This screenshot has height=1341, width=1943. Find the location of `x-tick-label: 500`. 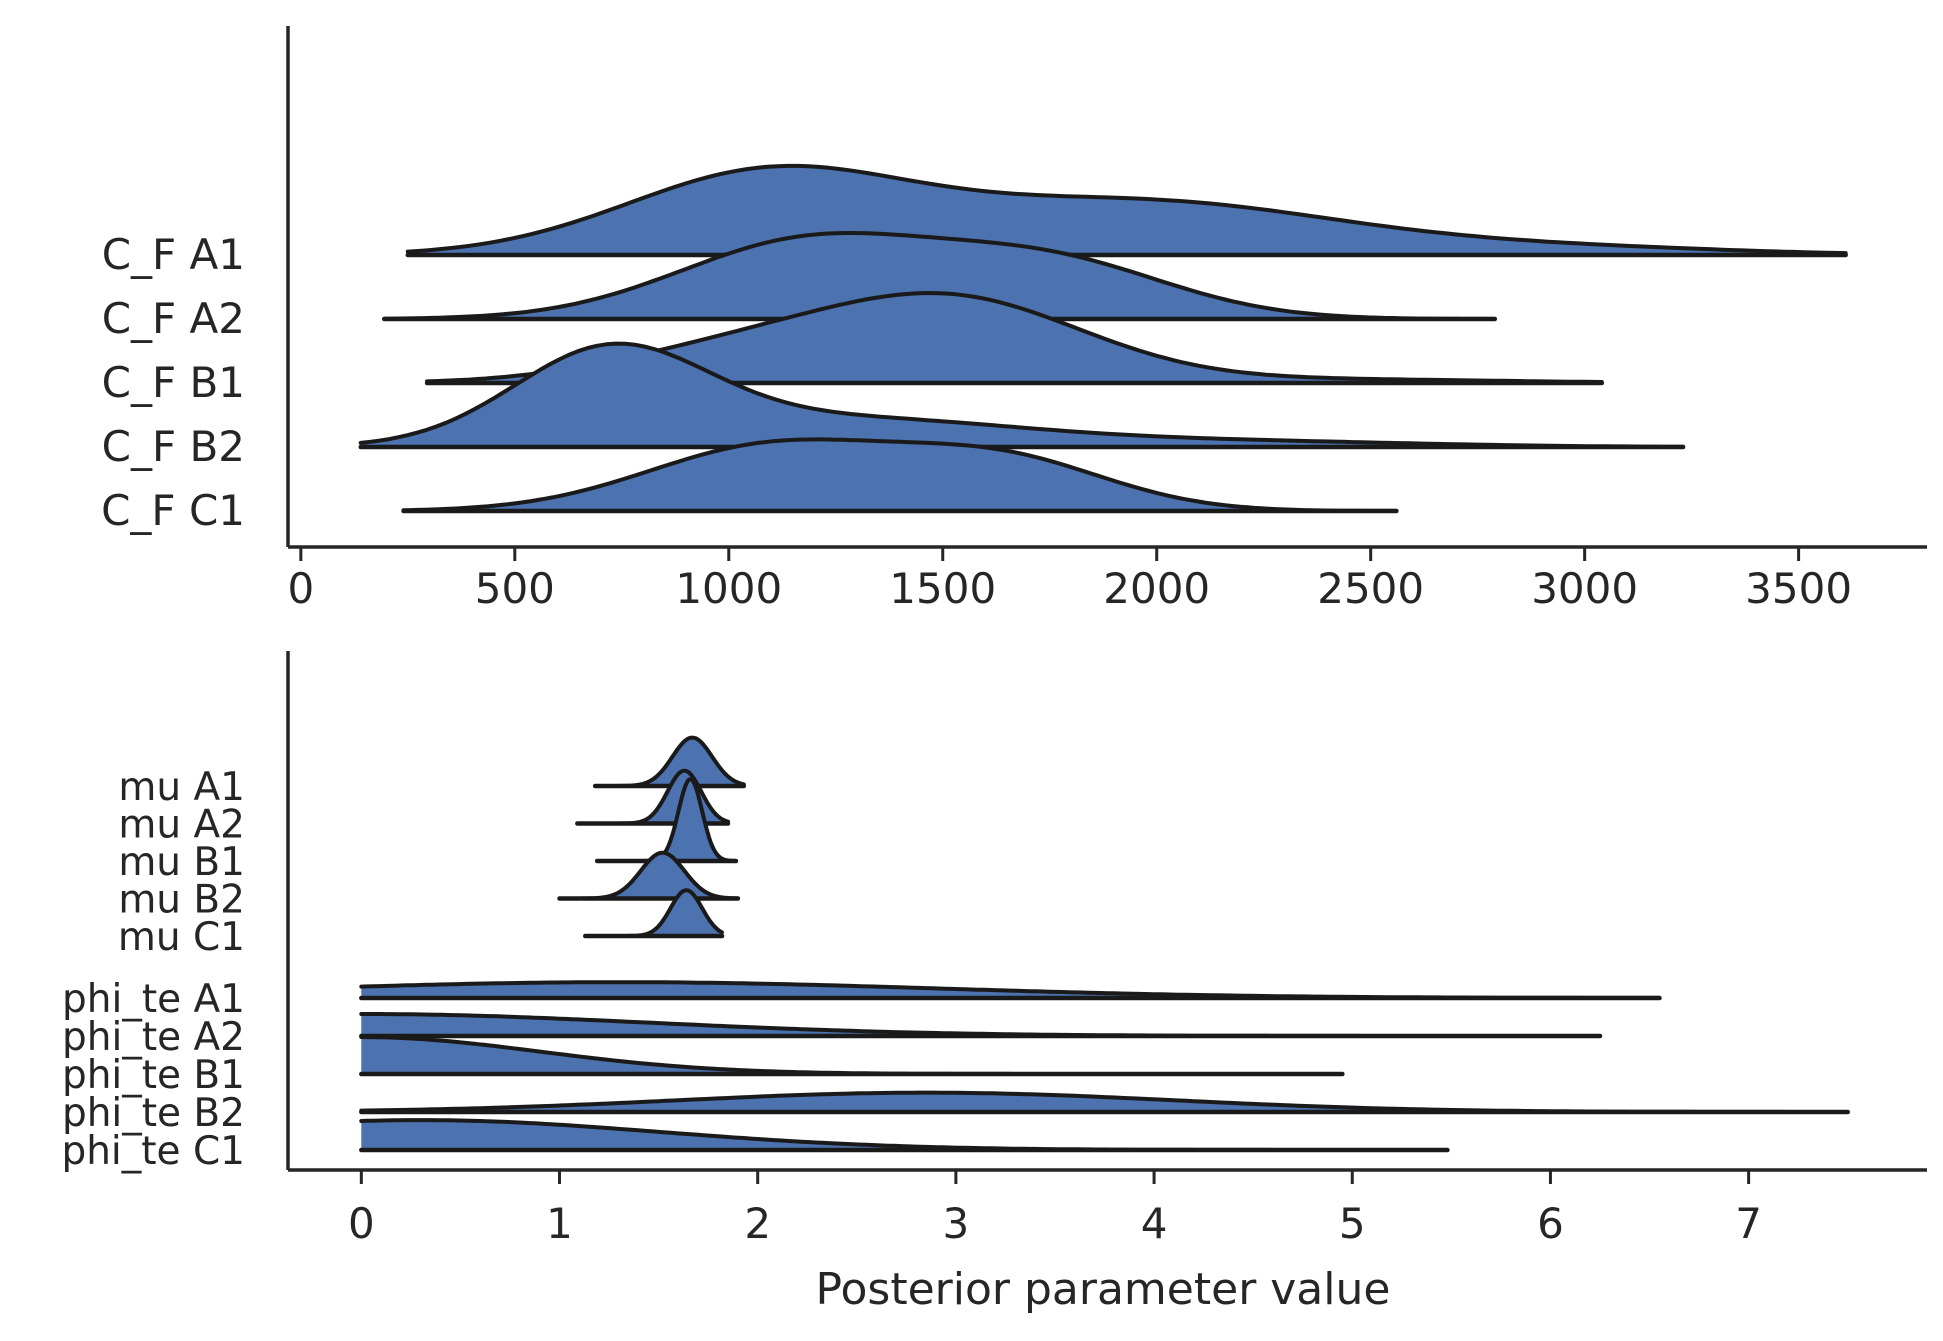

x-tick-label: 500 is located at coordinates (515, 588).